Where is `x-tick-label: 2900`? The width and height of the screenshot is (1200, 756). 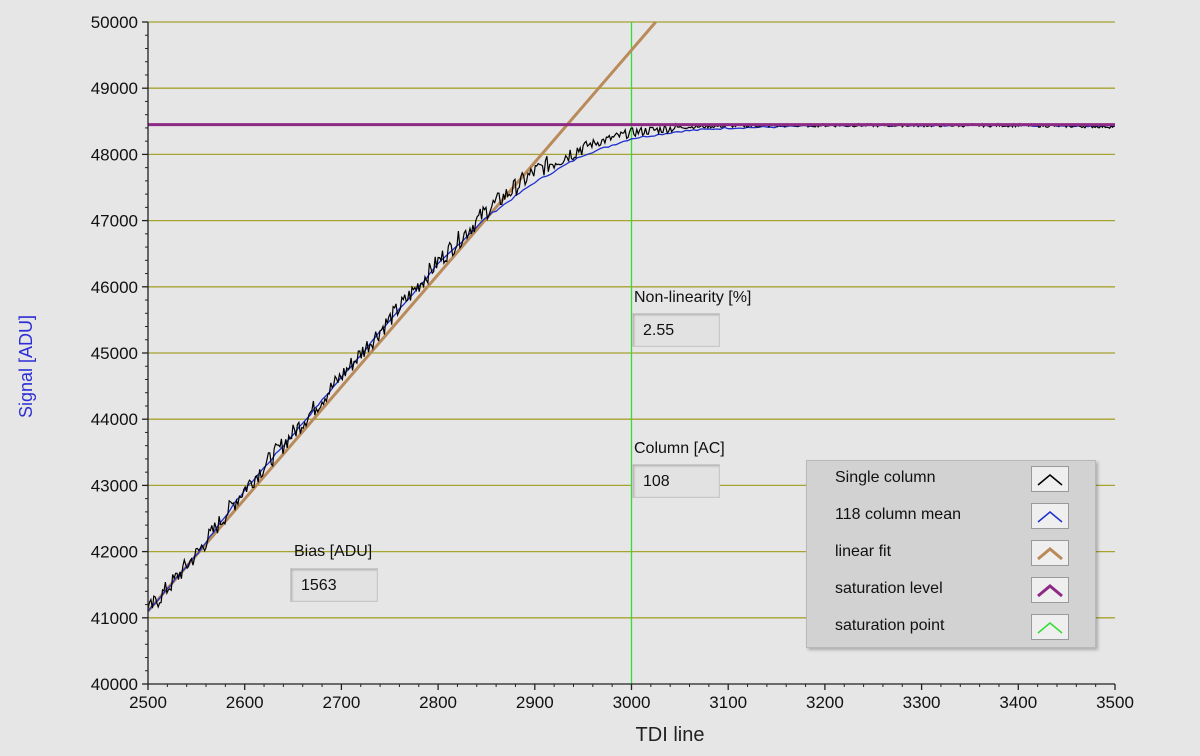
x-tick-label: 2900 is located at coordinates (535, 702).